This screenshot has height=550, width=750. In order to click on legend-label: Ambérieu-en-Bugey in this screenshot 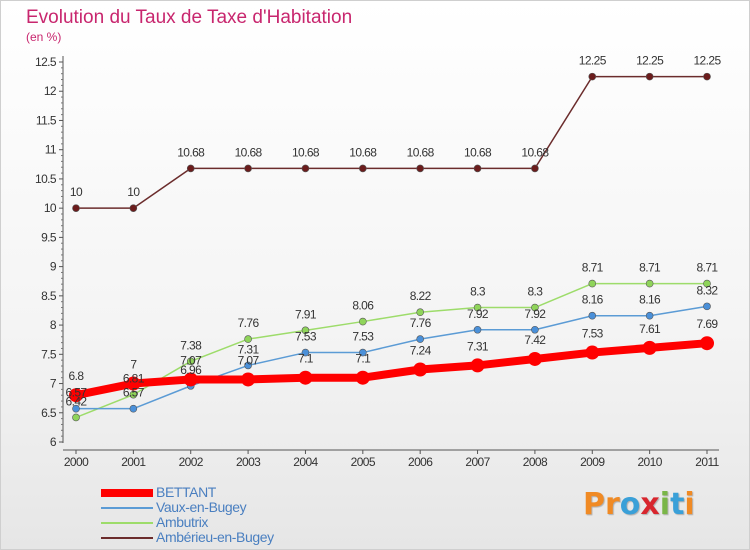, I will do `click(215, 537)`.